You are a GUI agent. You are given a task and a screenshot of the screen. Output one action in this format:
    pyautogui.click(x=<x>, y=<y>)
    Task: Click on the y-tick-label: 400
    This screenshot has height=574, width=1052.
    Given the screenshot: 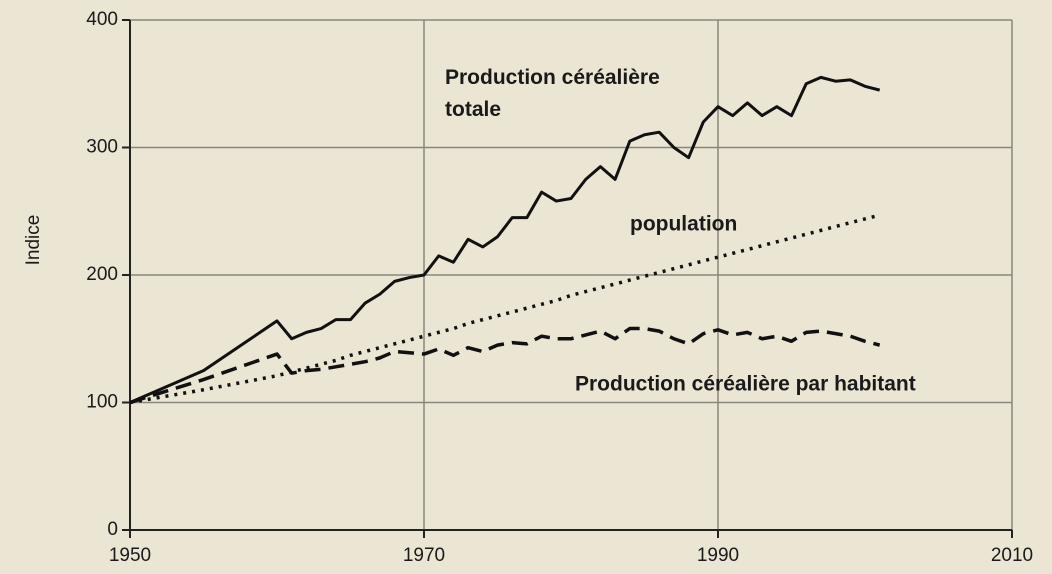 What is the action you would take?
    pyautogui.click(x=102, y=19)
    